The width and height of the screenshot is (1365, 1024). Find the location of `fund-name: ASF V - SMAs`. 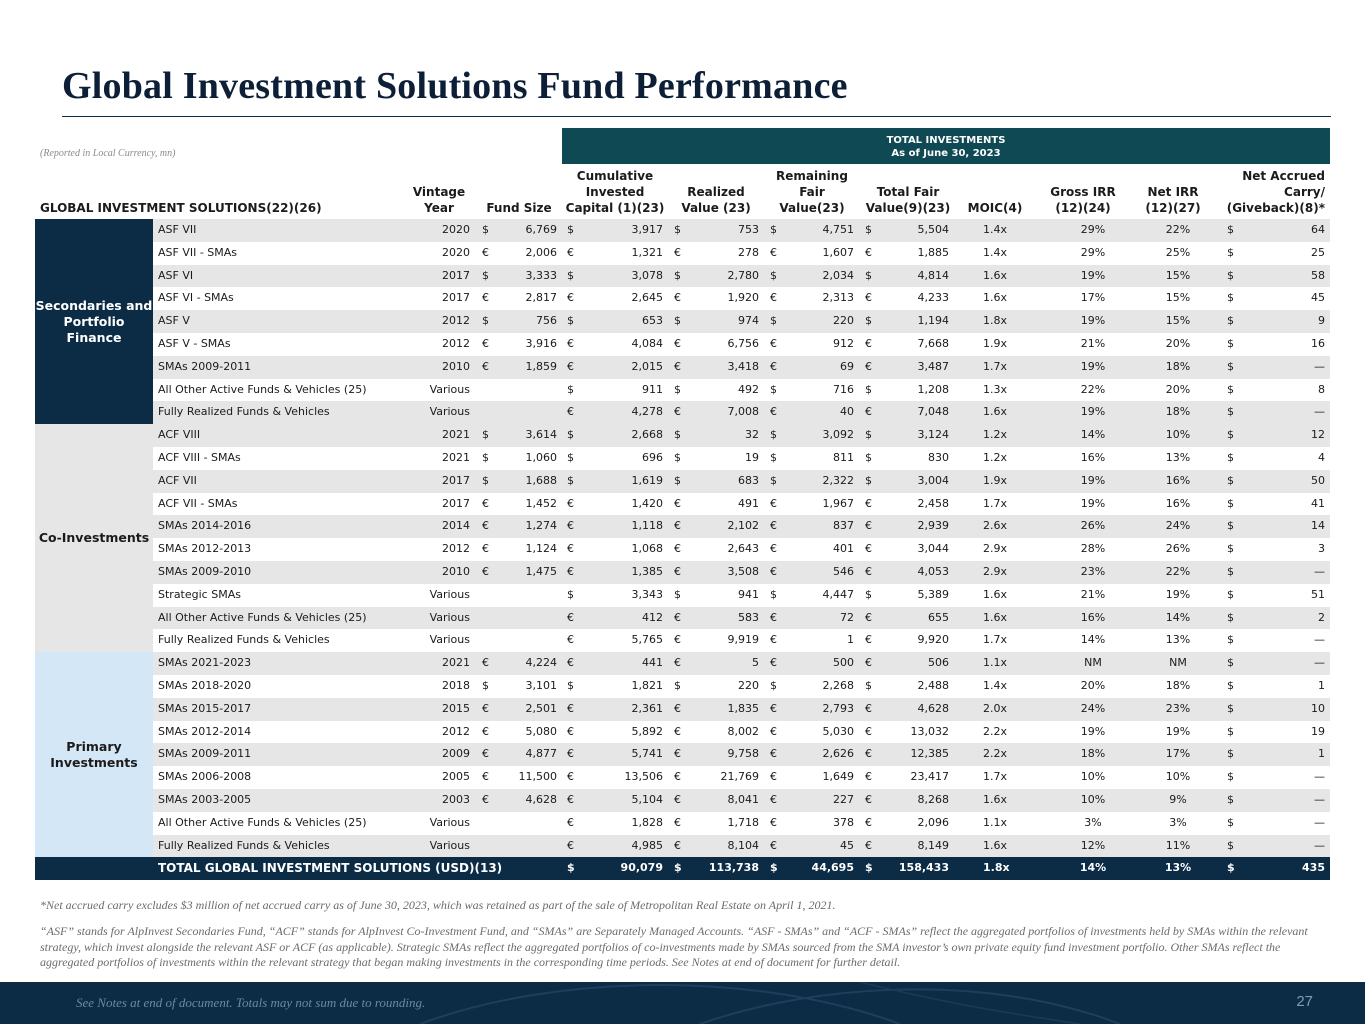

fund-name: ASF V - SMAs is located at coordinates (194, 343).